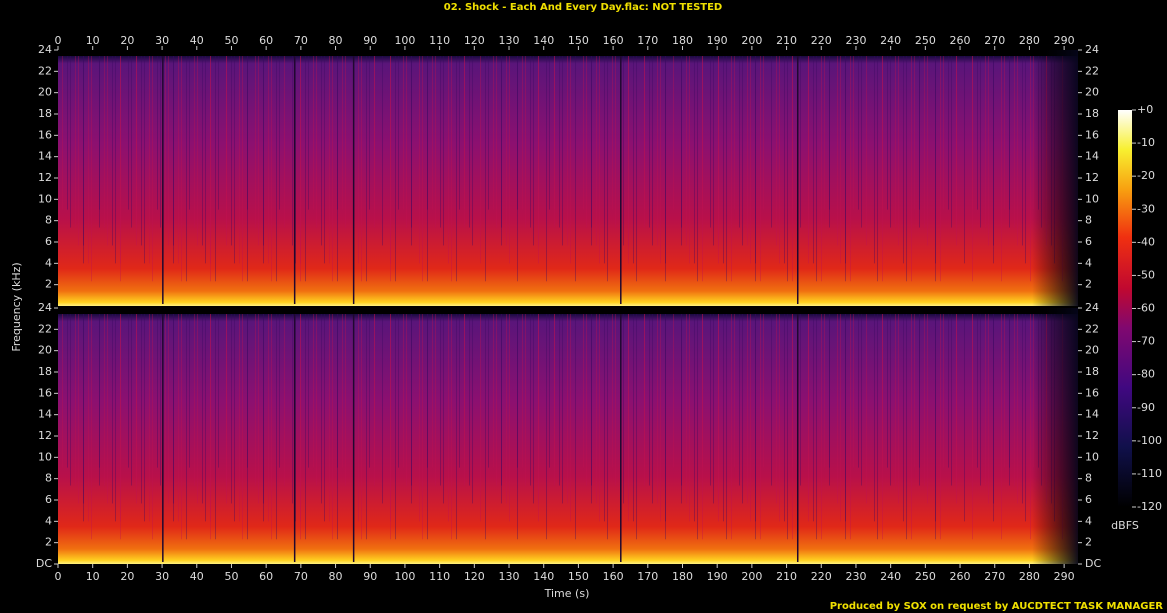 Image resolution: width=1167 pixels, height=613 pixels. What do you see at coordinates (578, 40) in the screenshot?
I see `x-tick-label: 150` at bounding box center [578, 40].